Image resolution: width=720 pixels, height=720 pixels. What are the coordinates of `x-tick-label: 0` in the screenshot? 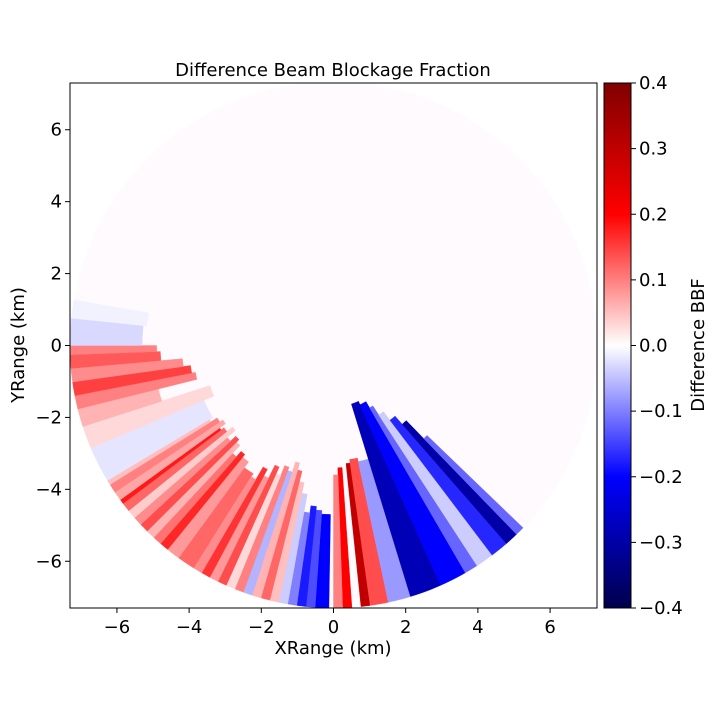 It's located at (333, 627).